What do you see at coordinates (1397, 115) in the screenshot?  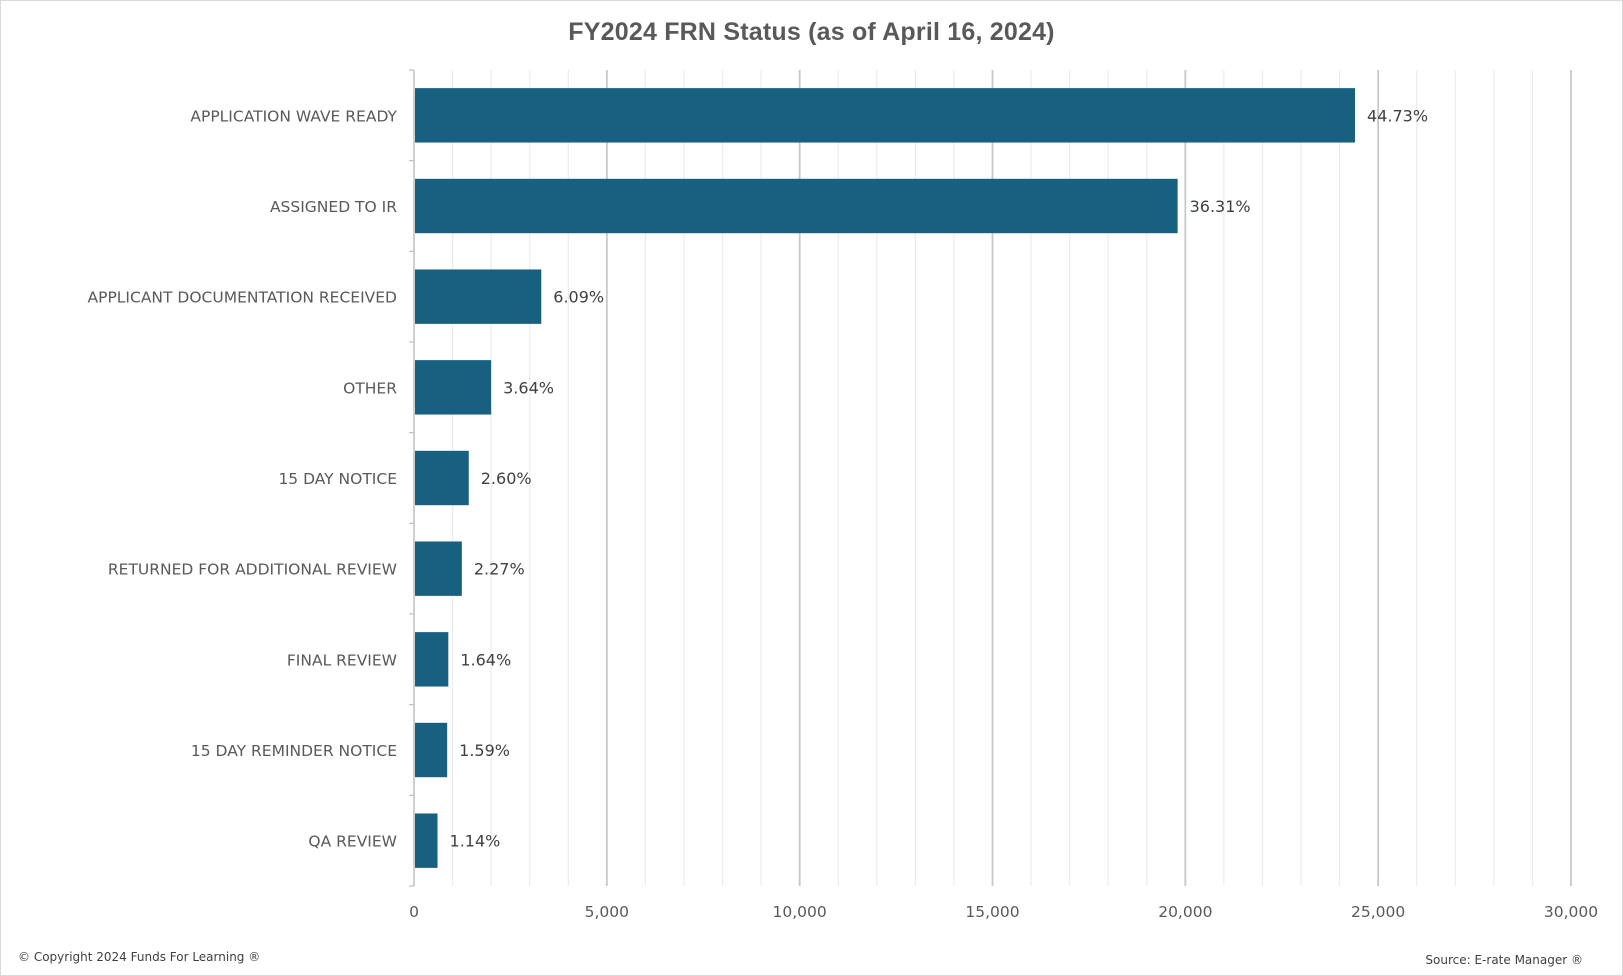 I see `data-label: 44.73%` at bounding box center [1397, 115].